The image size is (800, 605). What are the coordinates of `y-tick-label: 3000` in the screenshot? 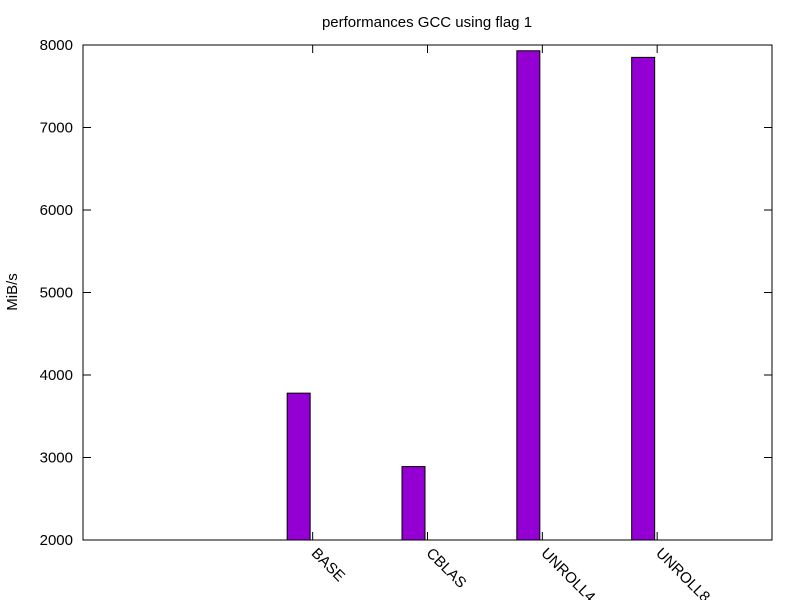 It's located at (56, 458).